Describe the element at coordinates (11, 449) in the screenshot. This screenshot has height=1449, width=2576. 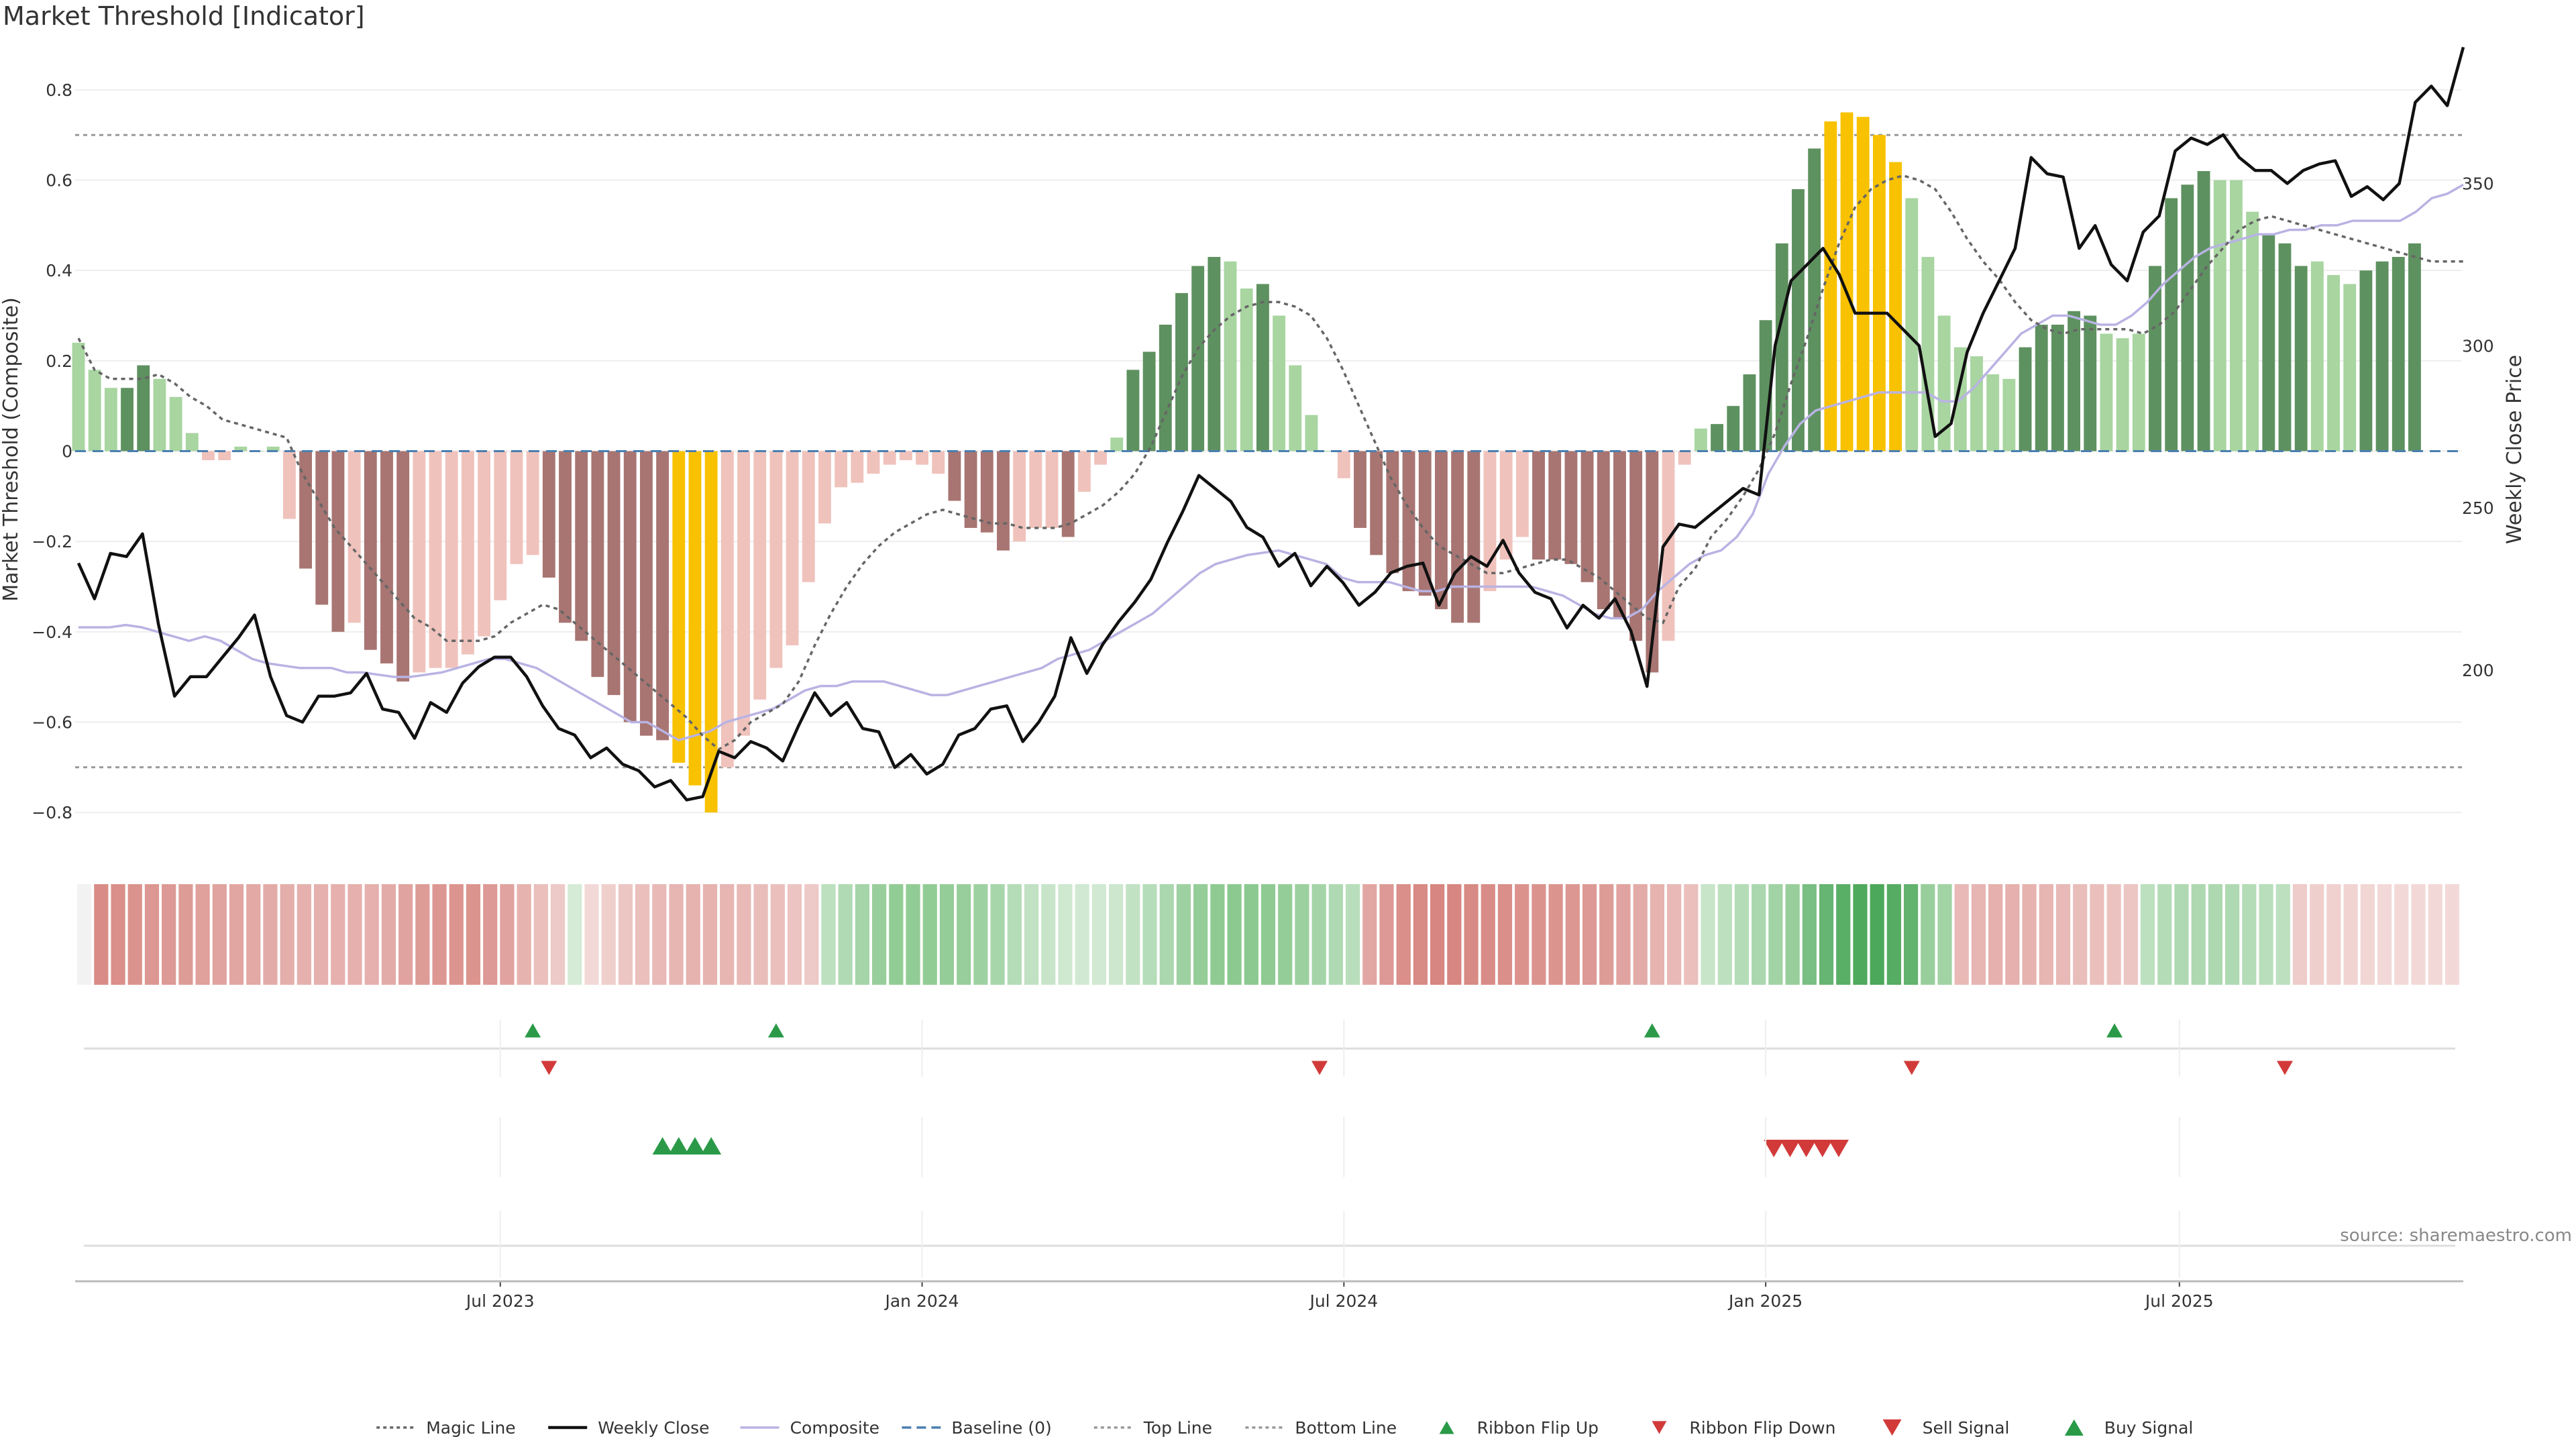
I see `y-axis-label-left: Market Threshold (Composite)` at that location.